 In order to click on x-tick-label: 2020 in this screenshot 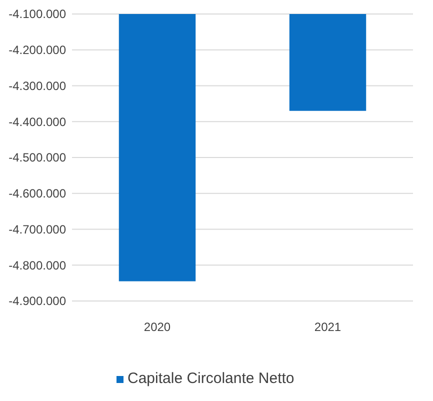, I will do `click(157, 327)`.